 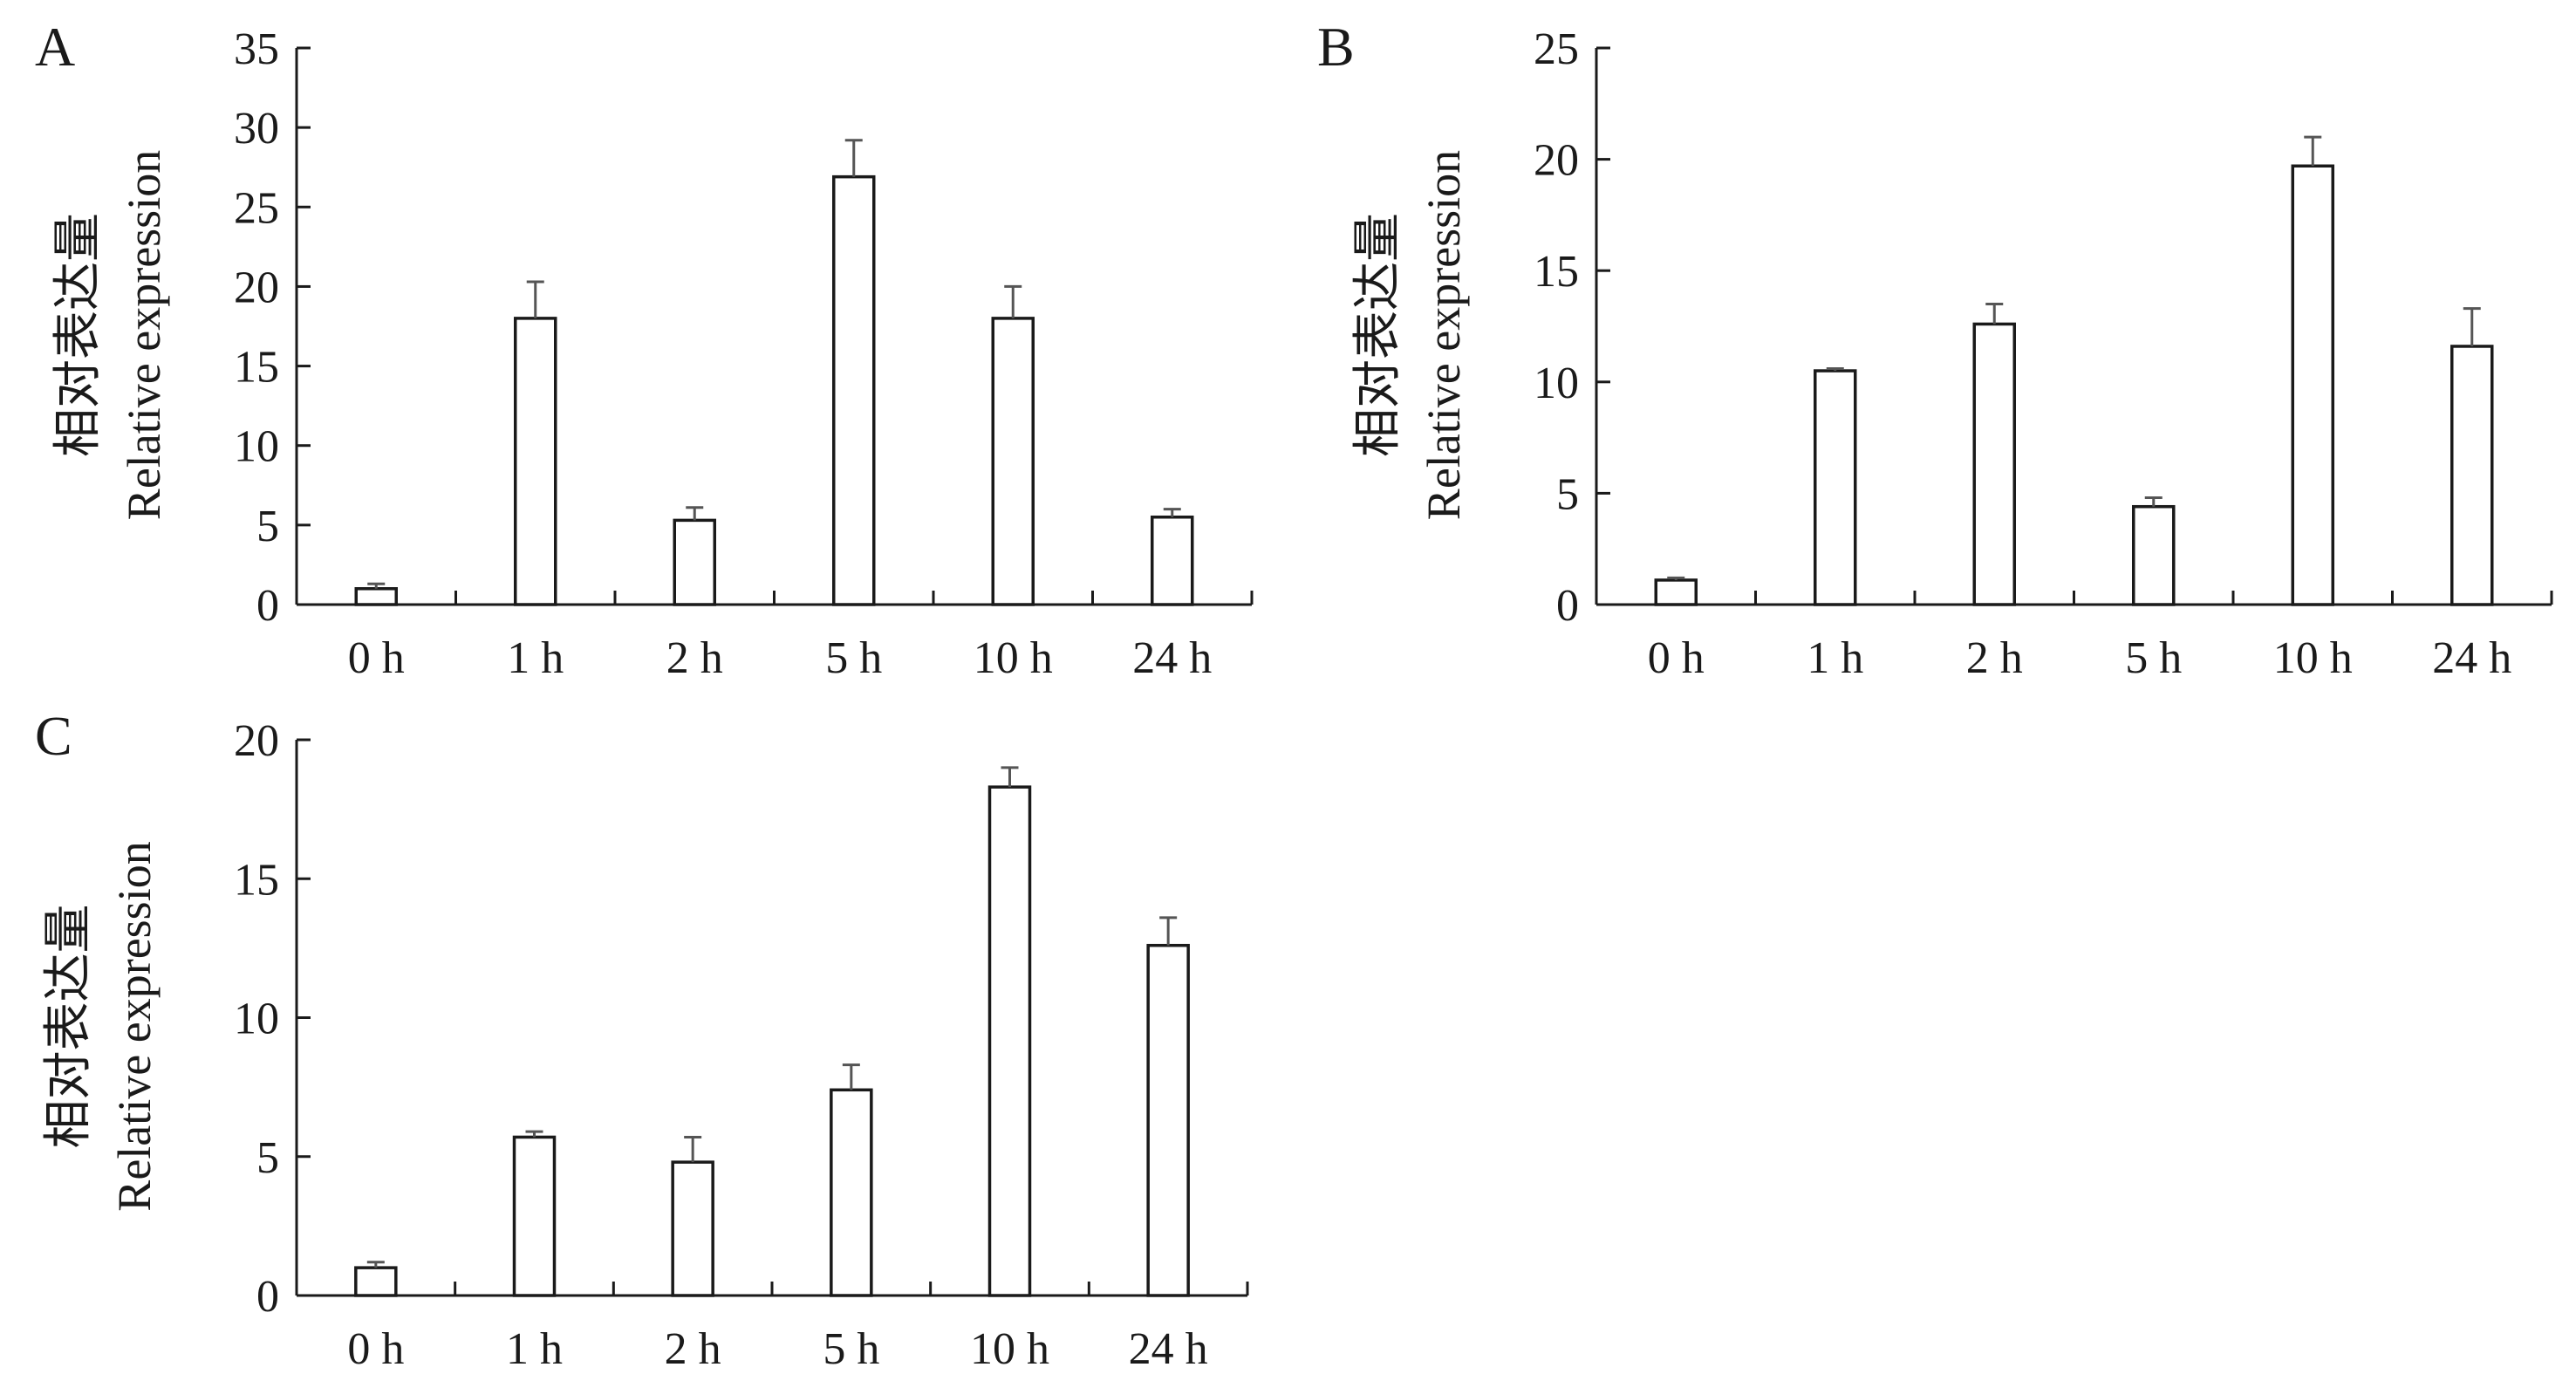 I want to click on y-tick-label: 30, so click(x=256, y=129).